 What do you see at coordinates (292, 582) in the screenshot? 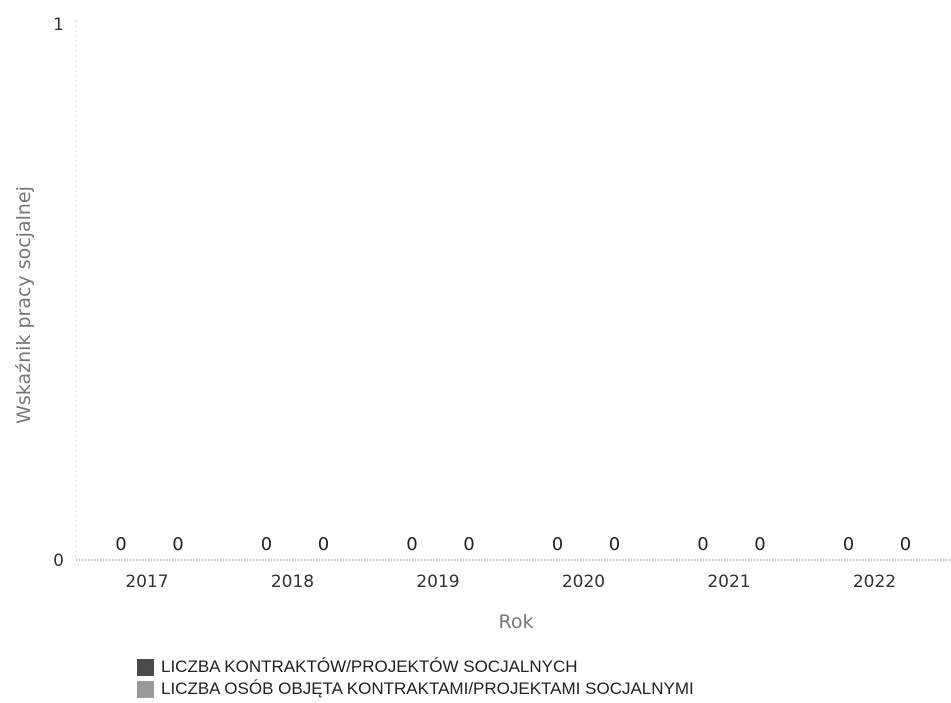
I see `x-tick-label: 2018` at bounding box center [292, 582].